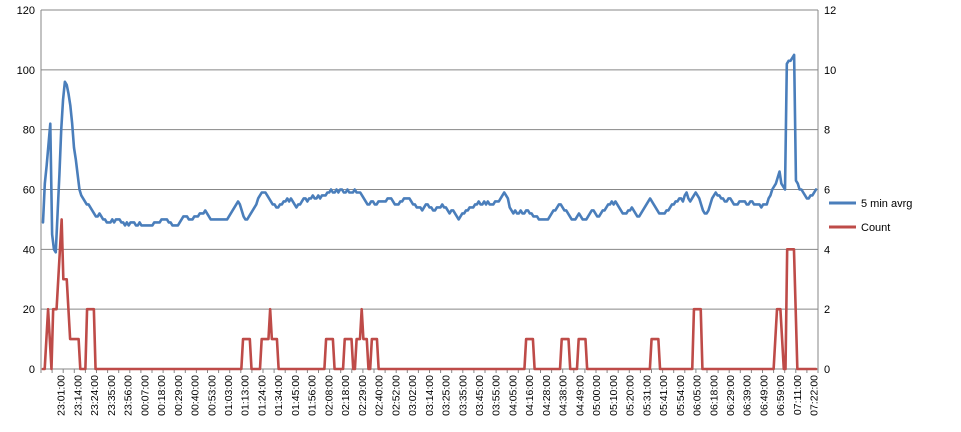 This screenshot has width=961, height=432. Describe the element at coordinates (346, 395) in the screenshot. I see `x-tick-label: 02:18:00` at that location.